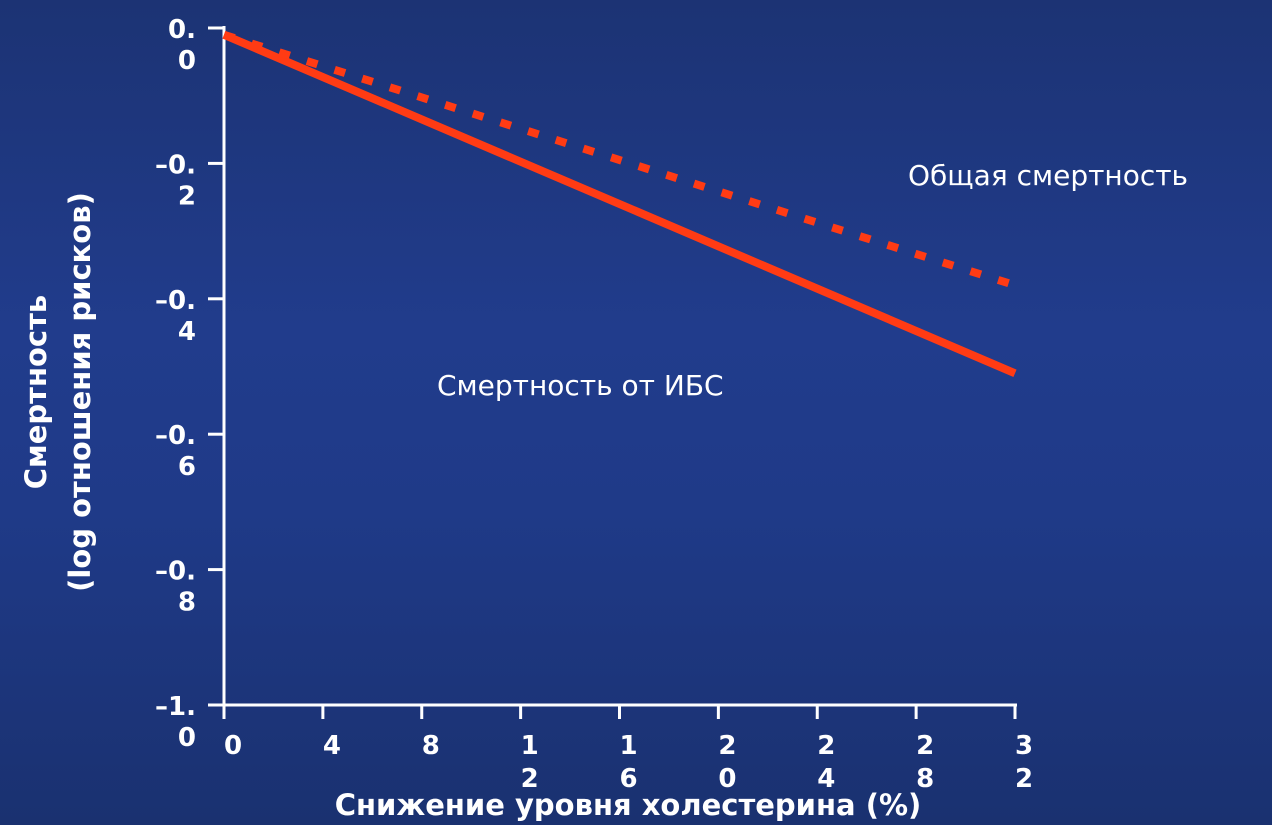 The width and height of the screenshot is (1272, 825). What do you see at coordinates (627, 748) in the screenshot?
I see `x-axis: 0 4 8 1 2 1 6 2 0 2 4 2 8 3 2` at bounding box center [627, 748].